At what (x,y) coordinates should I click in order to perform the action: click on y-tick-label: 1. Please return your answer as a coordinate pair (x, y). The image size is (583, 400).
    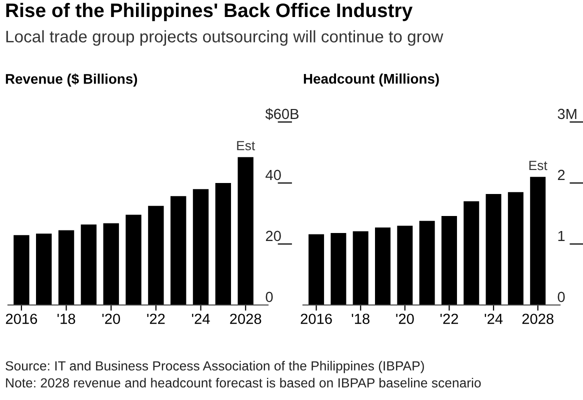
    Looking at the image, I should click on (561, 235).